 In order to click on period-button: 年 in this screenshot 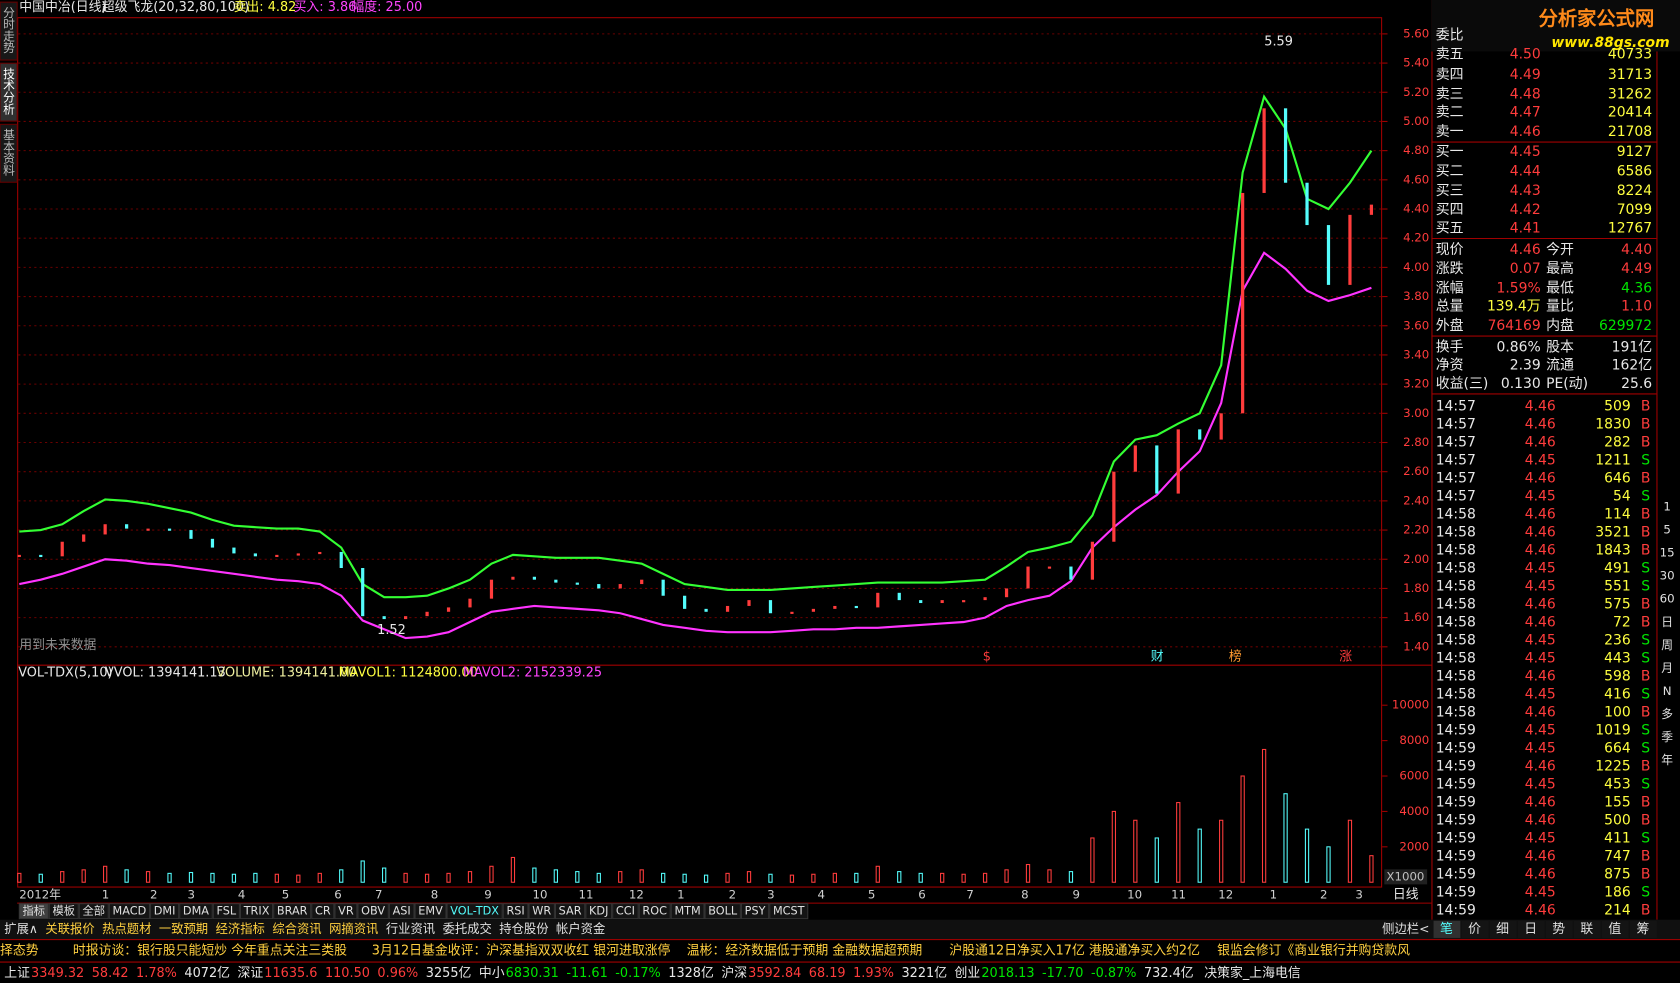, I will do `click(1667, 760)`.